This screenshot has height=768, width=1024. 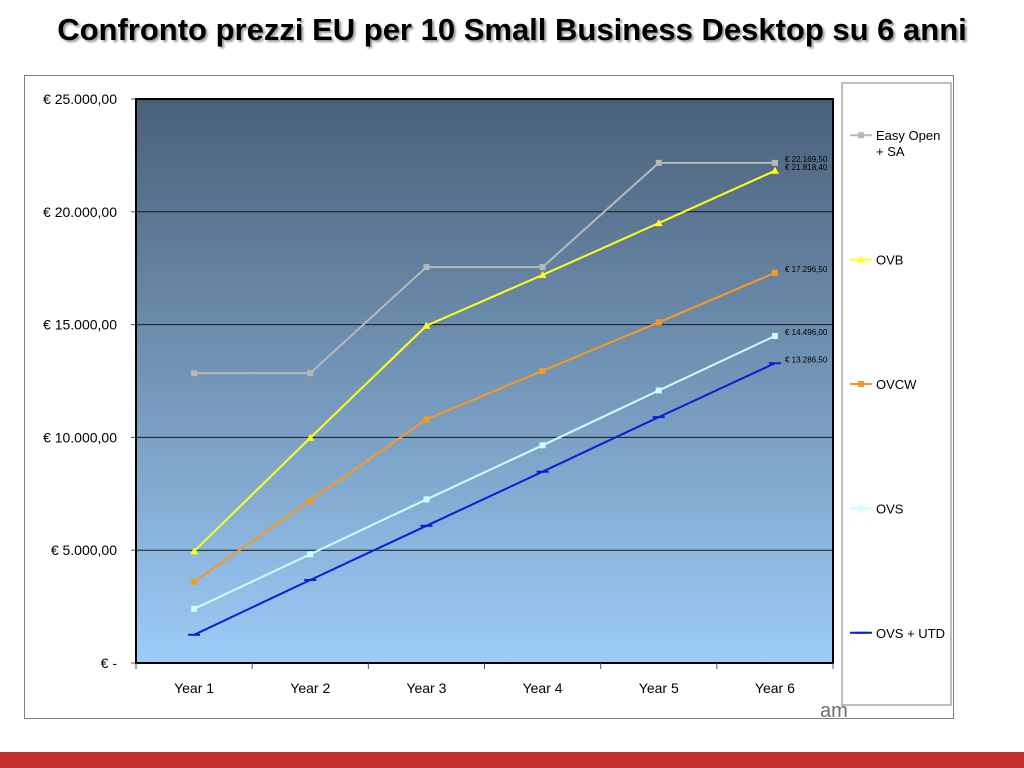 What do you see at coordinates (659, 688) in the screenshot?
I see `x-tick-label: Year 5` at bounding box center [659, 688].